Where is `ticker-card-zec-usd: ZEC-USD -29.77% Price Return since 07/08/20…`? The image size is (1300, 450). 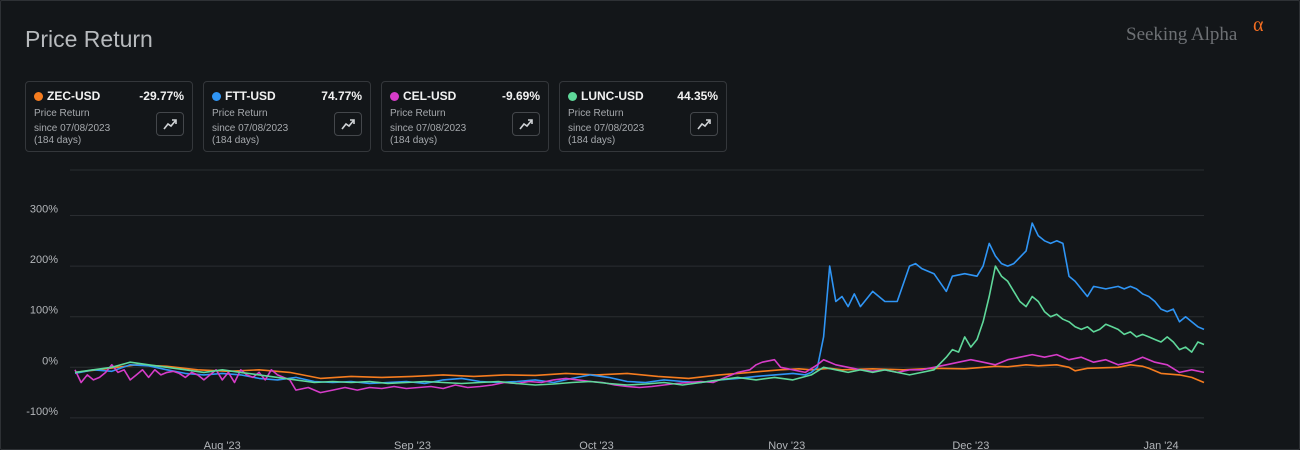
ticker-card-zec-usd: ZEC-USD -29.77% Price Return since 07/08/20… is located at coordinates (109, 116).